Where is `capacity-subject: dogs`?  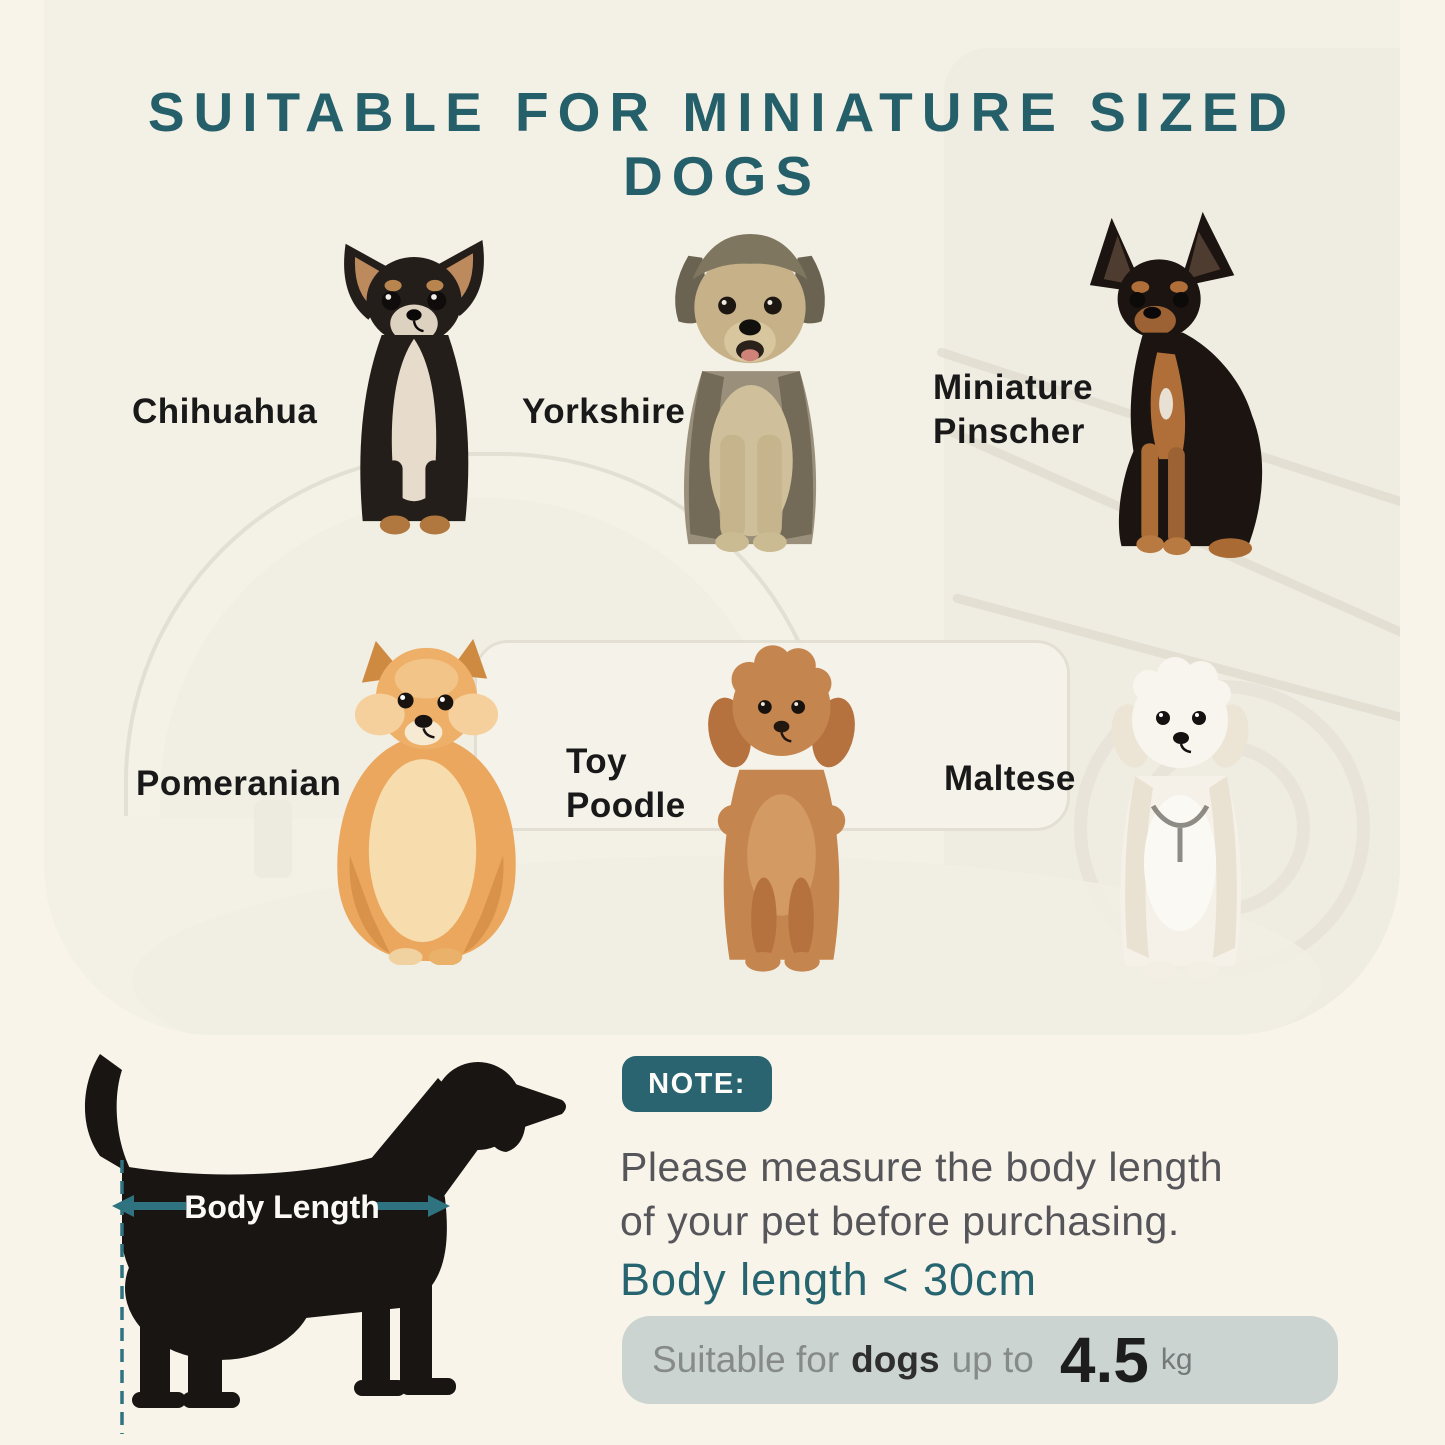
capacity-subject: dogs is located at coordinates (895, 1359).